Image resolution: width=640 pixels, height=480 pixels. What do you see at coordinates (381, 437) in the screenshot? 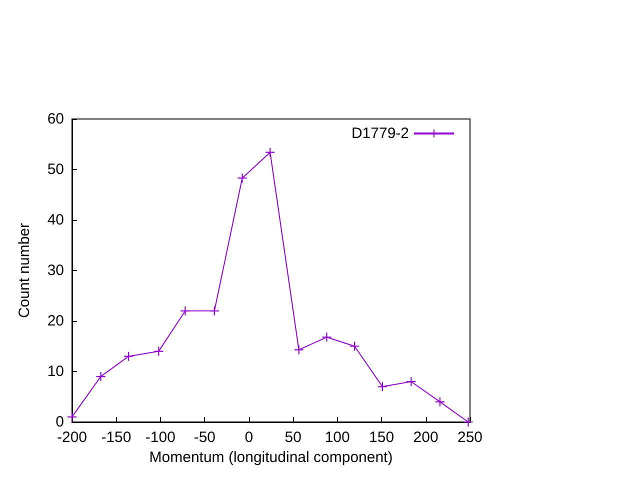
I see `x-tick-label: 150` at bounding box center [381, 437].